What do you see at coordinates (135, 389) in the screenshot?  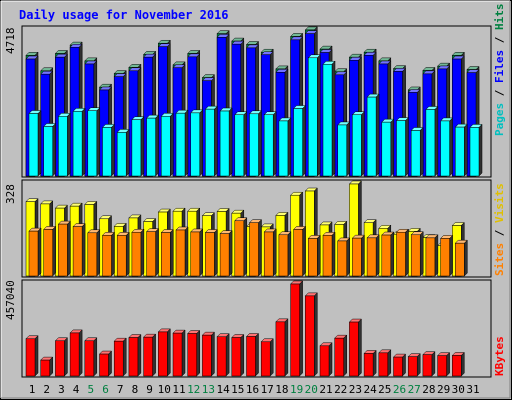 I see `x-label-8: 8` at bounding box center [135, 389].